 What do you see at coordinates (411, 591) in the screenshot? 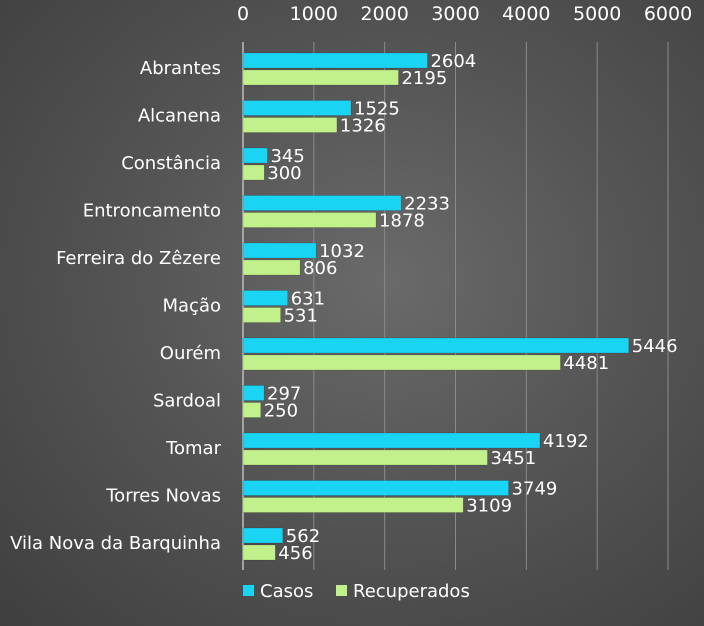
I see `legend-label-recuperados: Recuperados` at bounding box center [411, 591].